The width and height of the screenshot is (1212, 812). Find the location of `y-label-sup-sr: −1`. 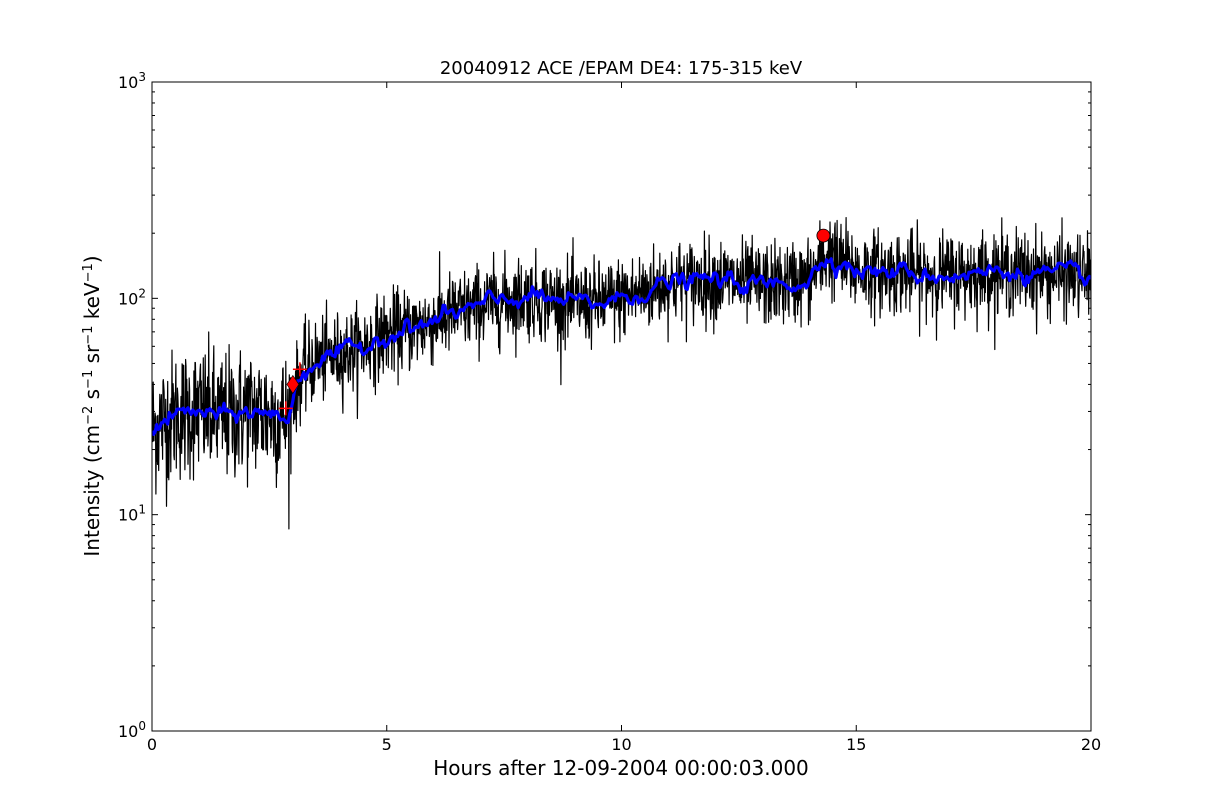

y-label-sup-sr: −1 is located at coordinates (88, 335).